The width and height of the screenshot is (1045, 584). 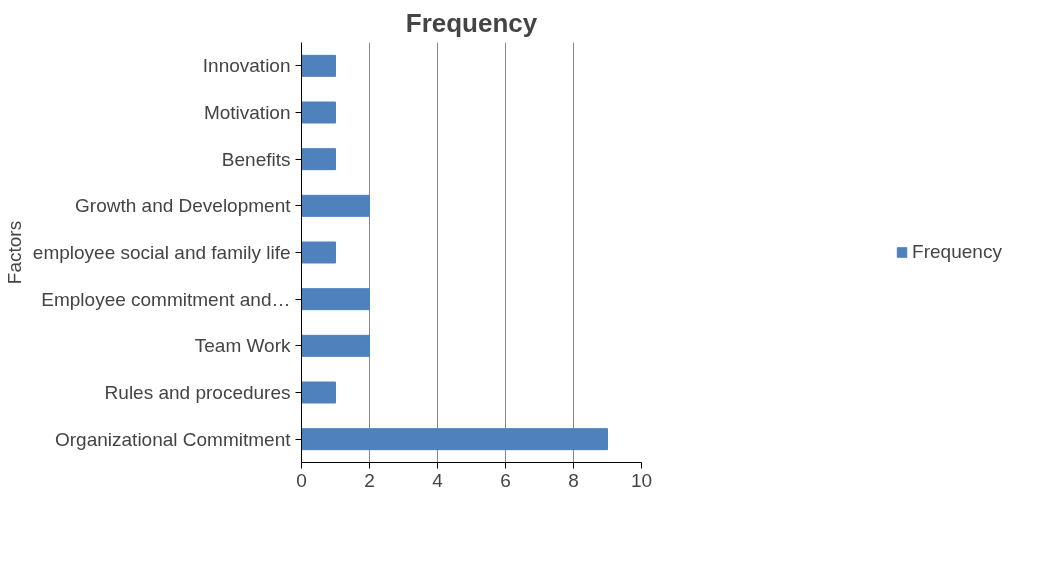 What do you see at coordinates (246, 66) in the screenshot?
I see `y-tick-label: Innovation` at bounding box center [246, 66].